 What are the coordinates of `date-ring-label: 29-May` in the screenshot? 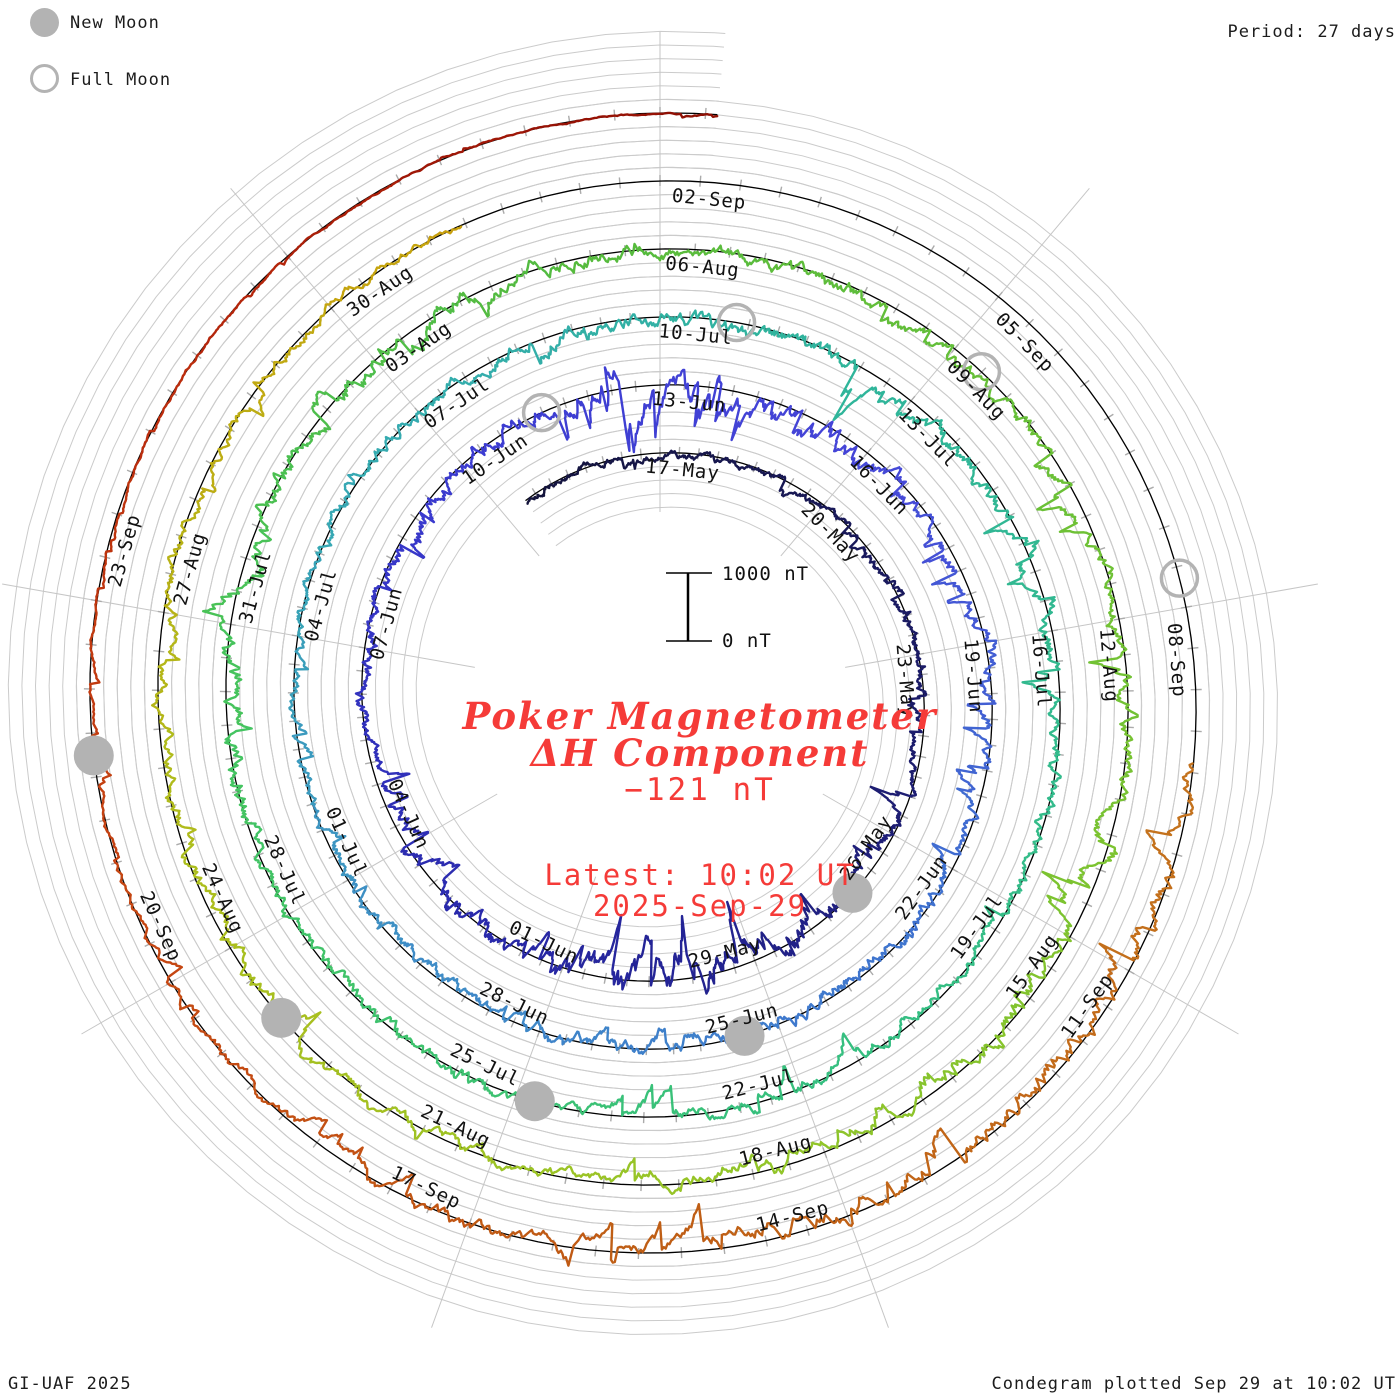 It's located at (725, 953).